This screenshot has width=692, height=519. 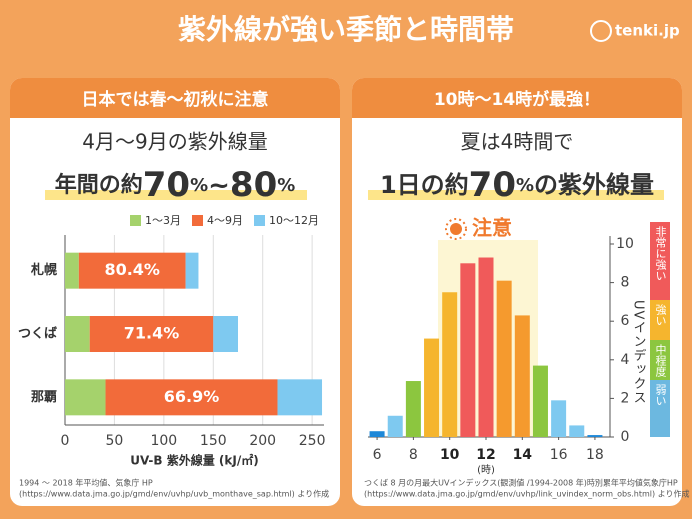 I want to click on data-label: 71.4%, so click(x=152, y=333).